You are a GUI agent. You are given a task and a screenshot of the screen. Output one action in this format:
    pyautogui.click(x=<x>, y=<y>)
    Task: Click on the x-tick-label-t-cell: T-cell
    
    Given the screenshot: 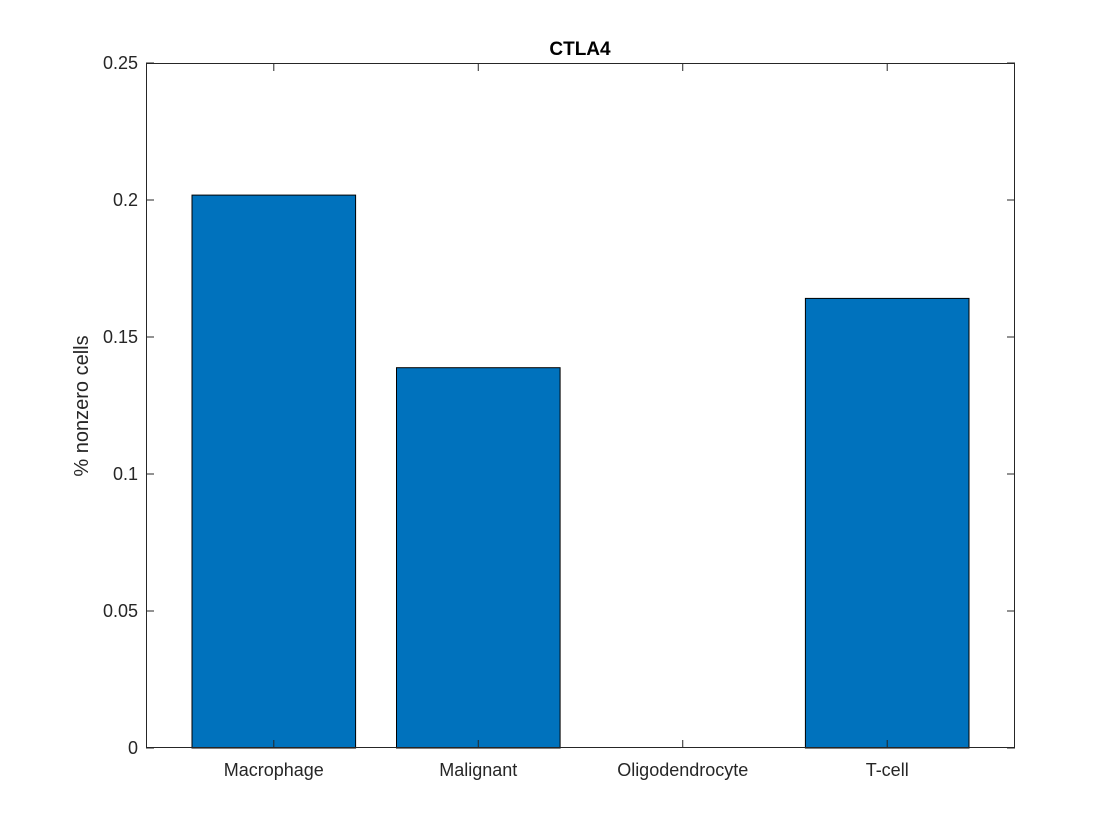 What is the action you would take?
    pyautogui.click(x=887, y=770)
    